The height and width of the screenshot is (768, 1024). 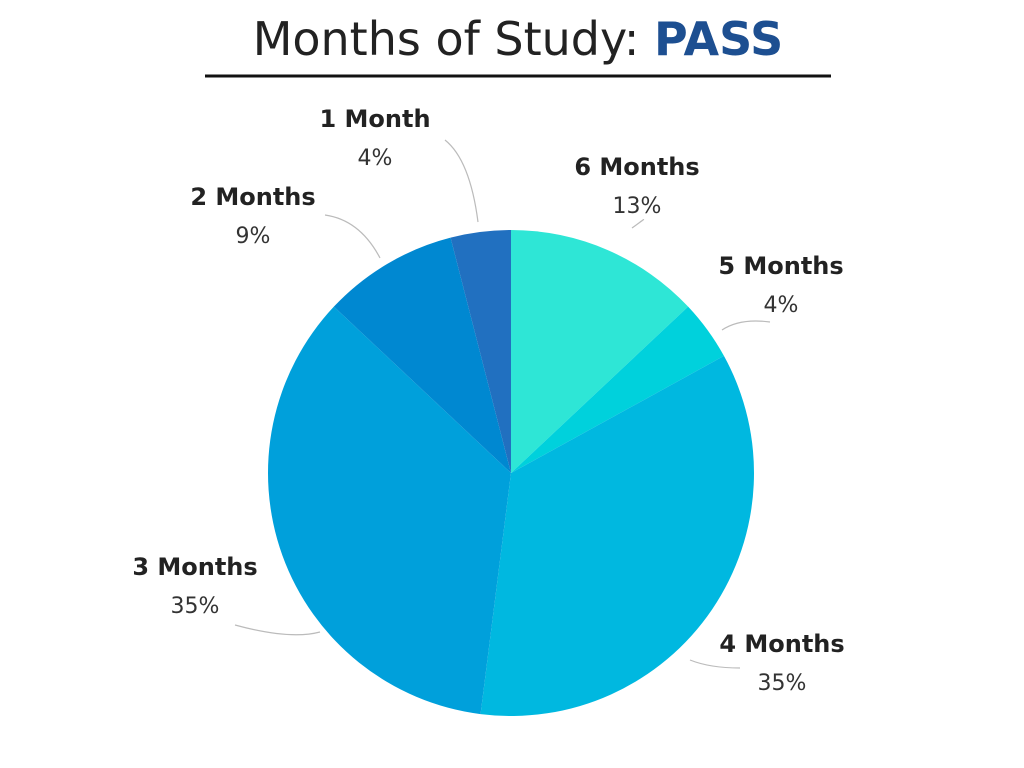 What do you see at coordinates (781, 644) in the screenshot?
I see `slice-label: 4 Months` at bounding box center [781, 644].